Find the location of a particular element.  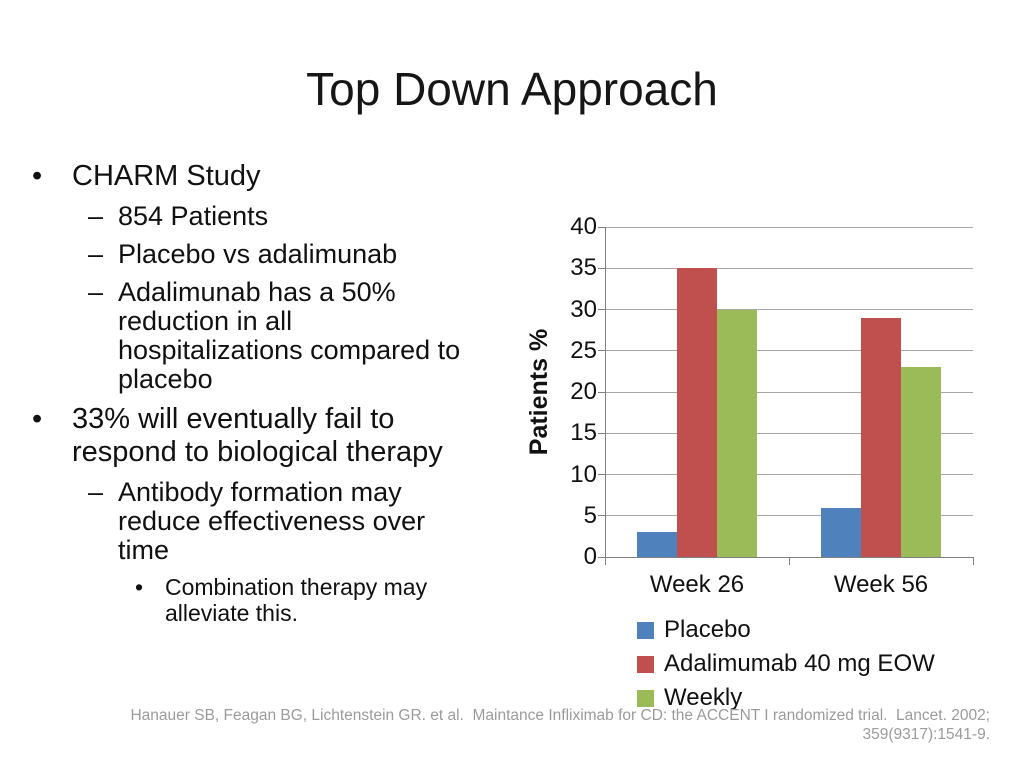

y-tick-label: 10 is located at coordinates (583, 474).